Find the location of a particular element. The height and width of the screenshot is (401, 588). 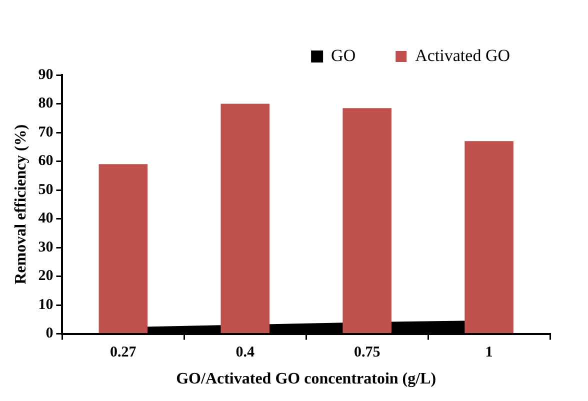

y-tick-label: 90 is located at coordinates (46, 74).